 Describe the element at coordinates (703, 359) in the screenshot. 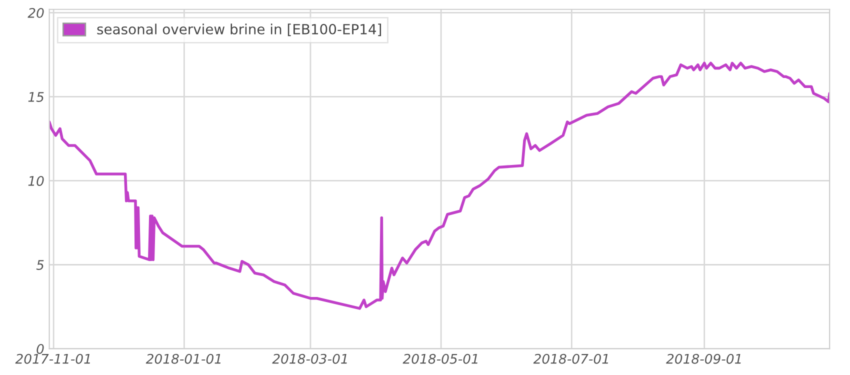

I see `x-tick-label: 2018-09-01` at that location.